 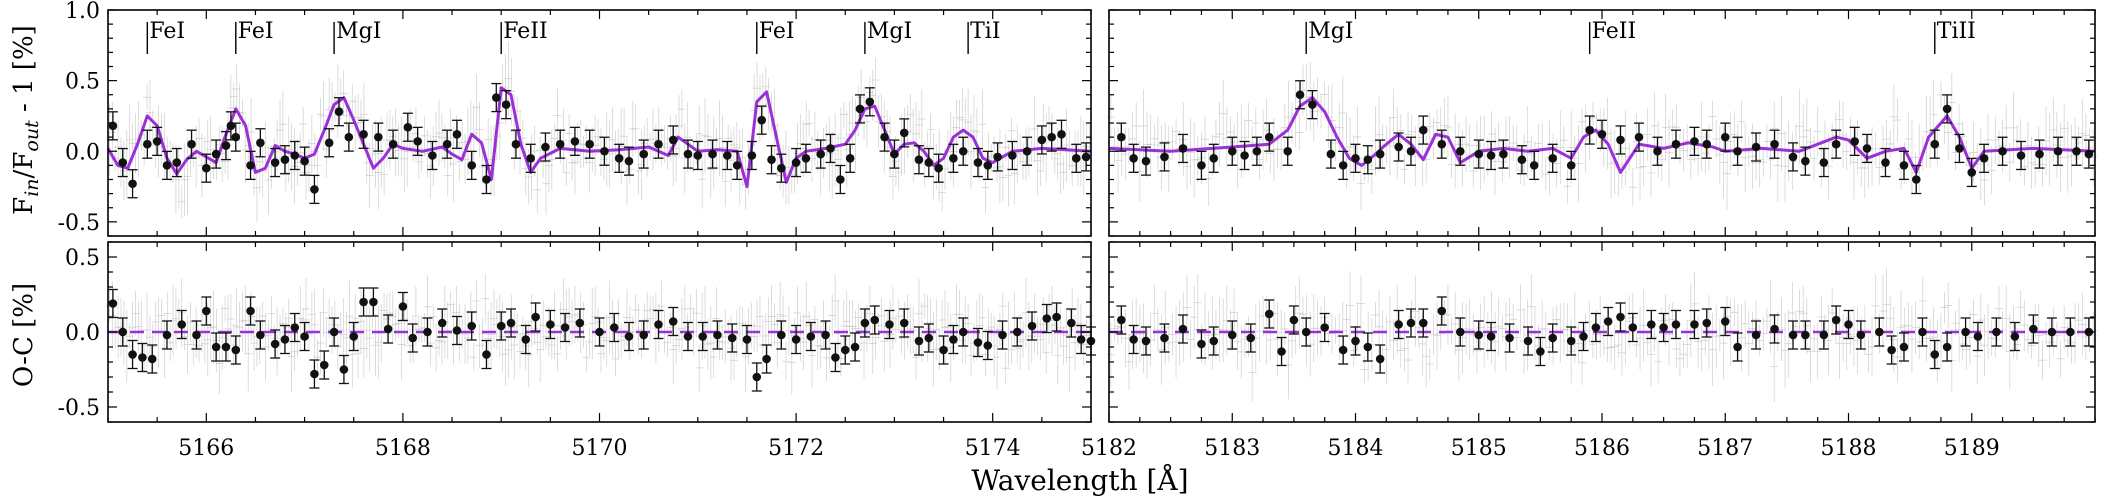 What do you see at coordinates (82, 333) in the screenshot?
I see `y-tick-label-bottom: 0.0` at bounding box center [82, 333].